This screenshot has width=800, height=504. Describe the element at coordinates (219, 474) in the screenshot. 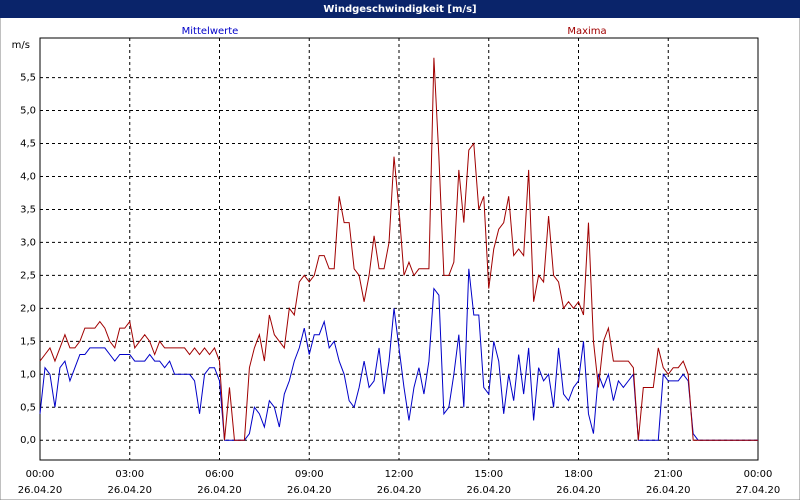

I see `x-tick-label: 06:00` at that location.